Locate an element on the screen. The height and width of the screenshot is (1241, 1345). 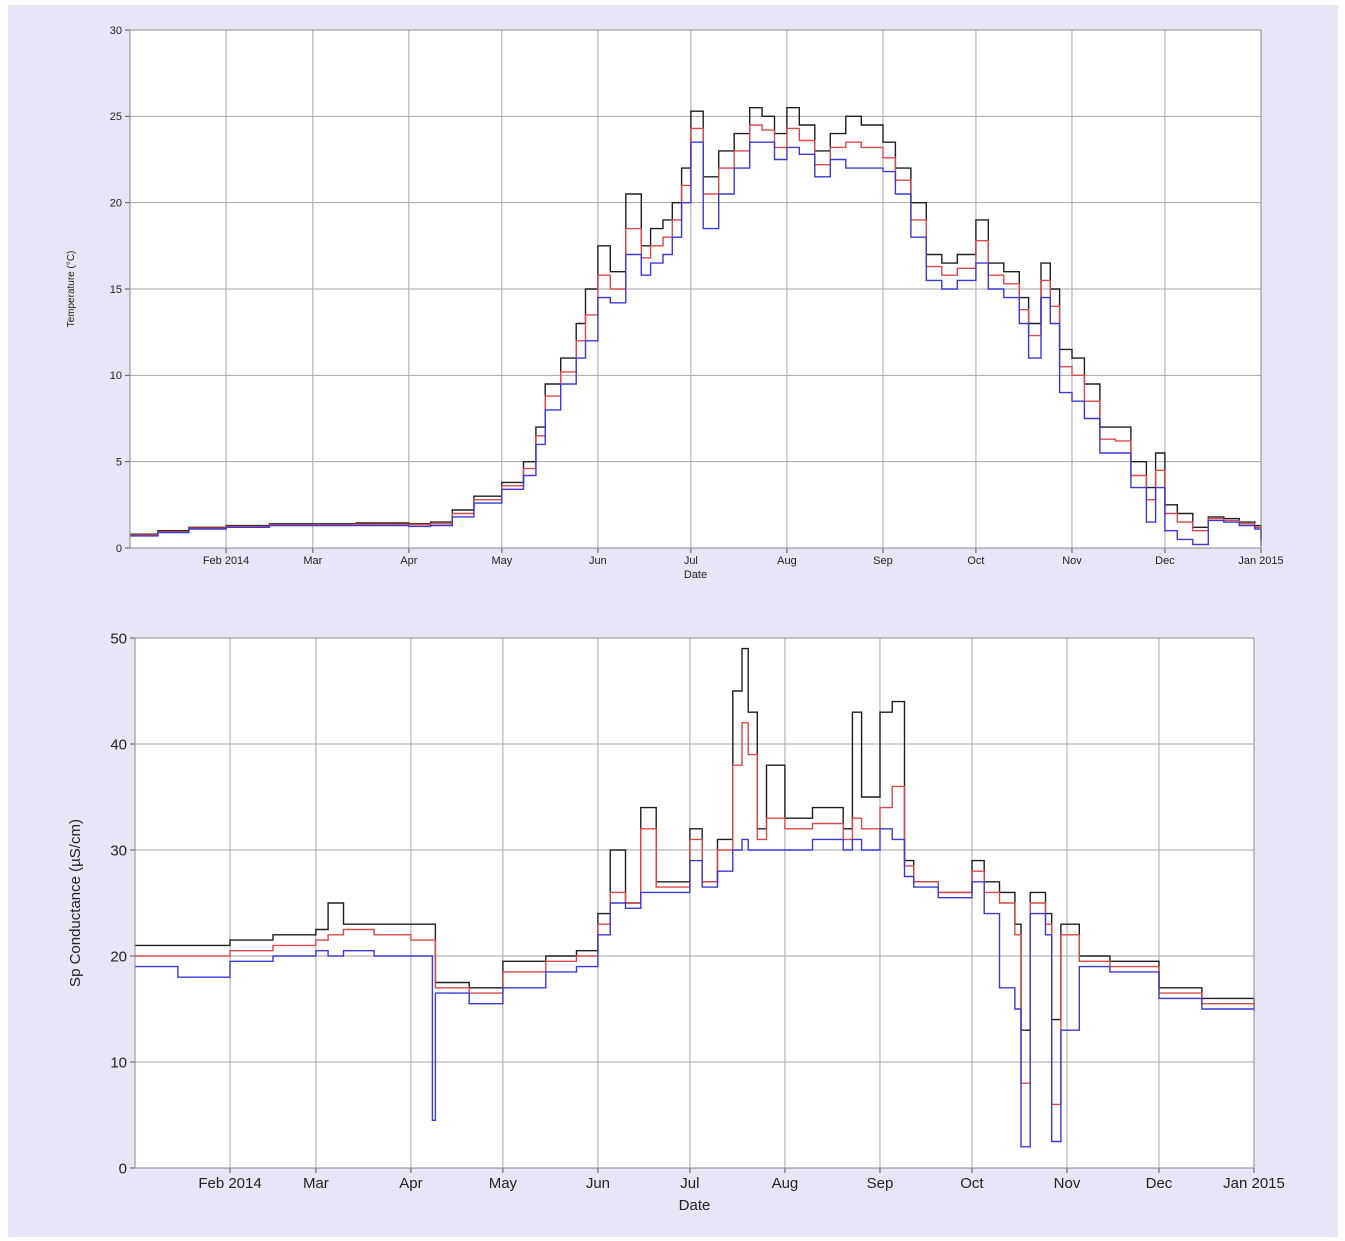
y-tick-label: 5 is located at coordinates (119, 463).